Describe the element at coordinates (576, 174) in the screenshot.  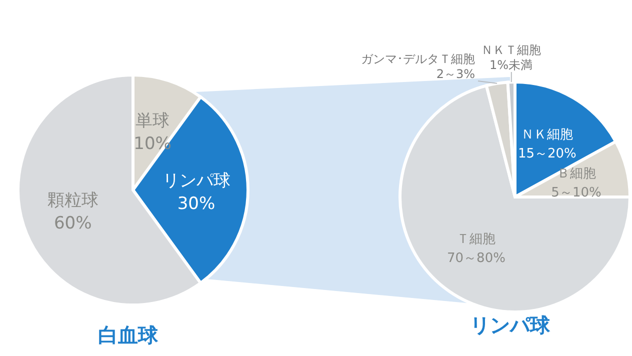
I see `slice-label: Ｂ細胞` at that location.